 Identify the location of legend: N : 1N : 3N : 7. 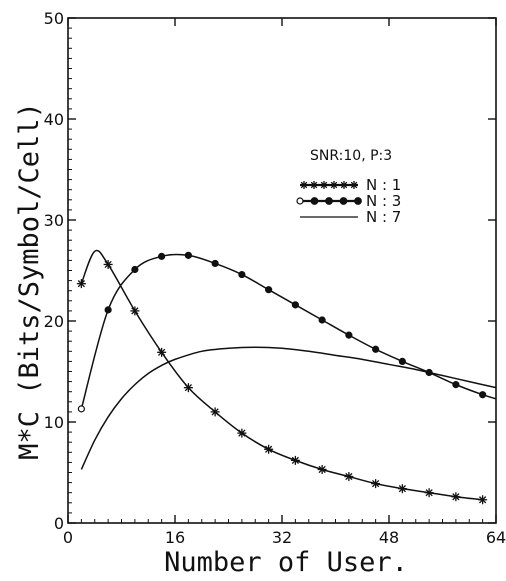
(348, 201).